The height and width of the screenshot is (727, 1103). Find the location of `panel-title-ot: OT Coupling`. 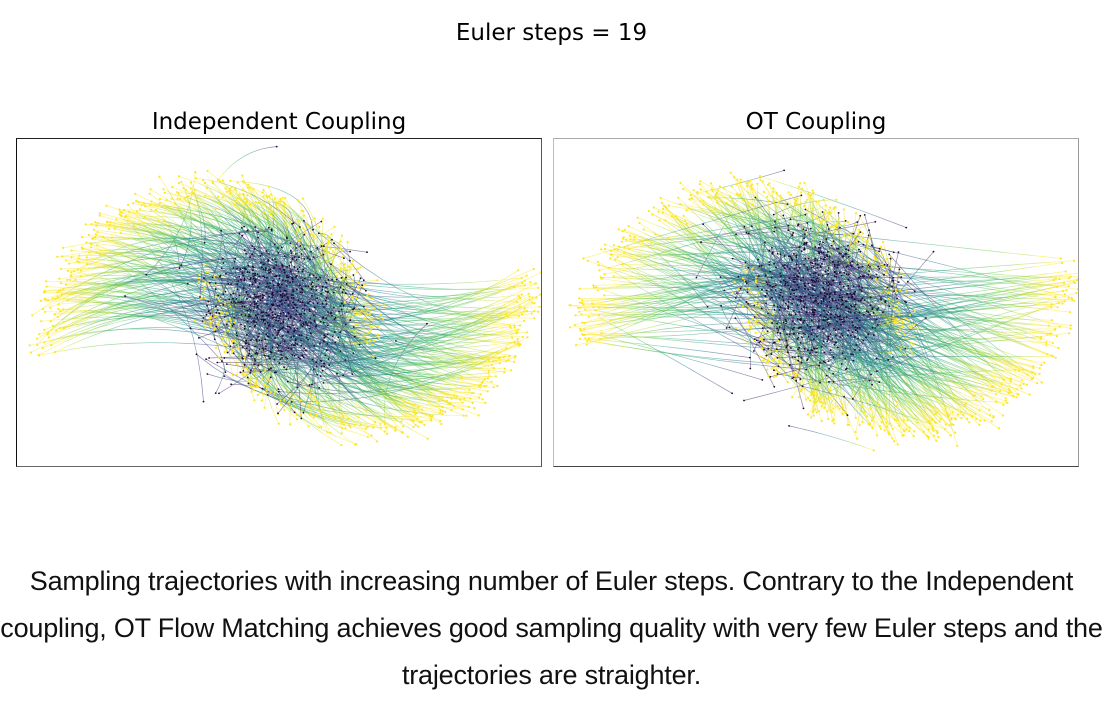

panel-title-ot: OT Coupling is located at coordinates (816, 122).